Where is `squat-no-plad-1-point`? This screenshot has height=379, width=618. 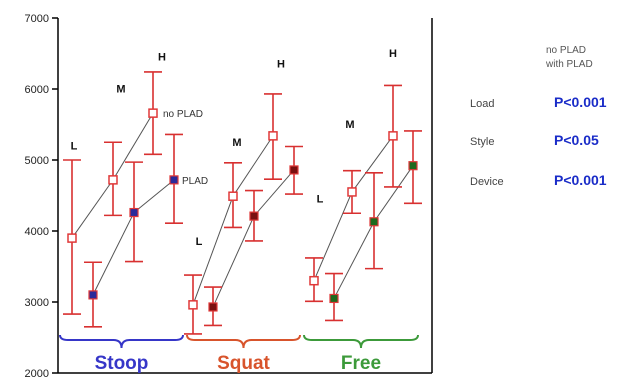
squat-no-plad-1-point is located at coordinates (233, 196).